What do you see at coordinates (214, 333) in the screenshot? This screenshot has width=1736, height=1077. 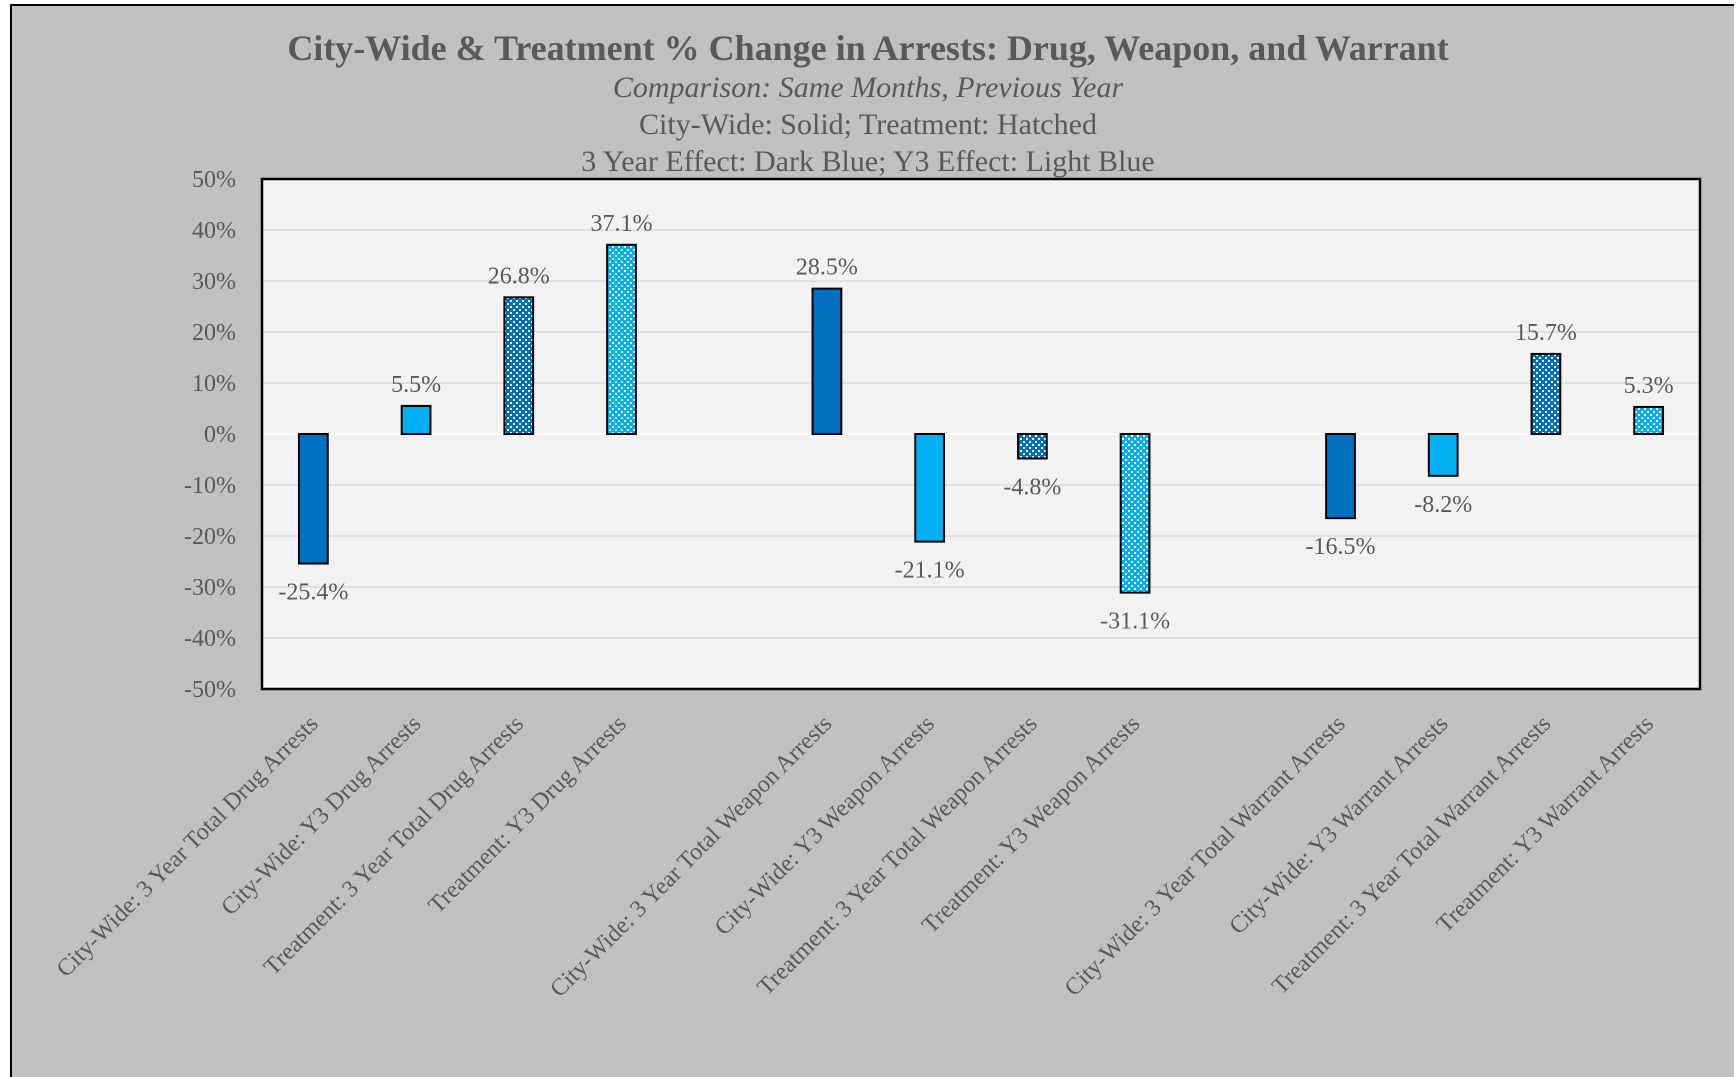 I see `y-tick-label: 20%` at bounding box center [214, 333].